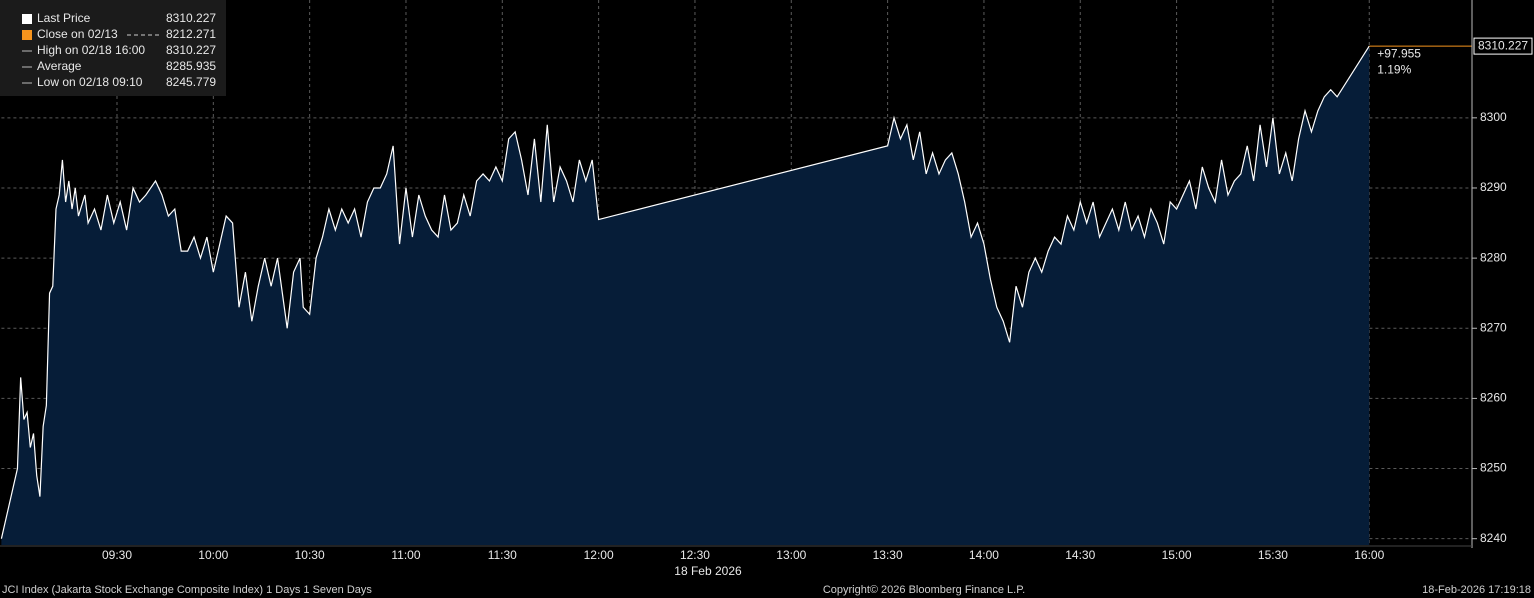 The image size is (1534, 598). Describe the element at coordinates (64, 18) in the screenshot. I see `legend-label: Last Price` at that location.